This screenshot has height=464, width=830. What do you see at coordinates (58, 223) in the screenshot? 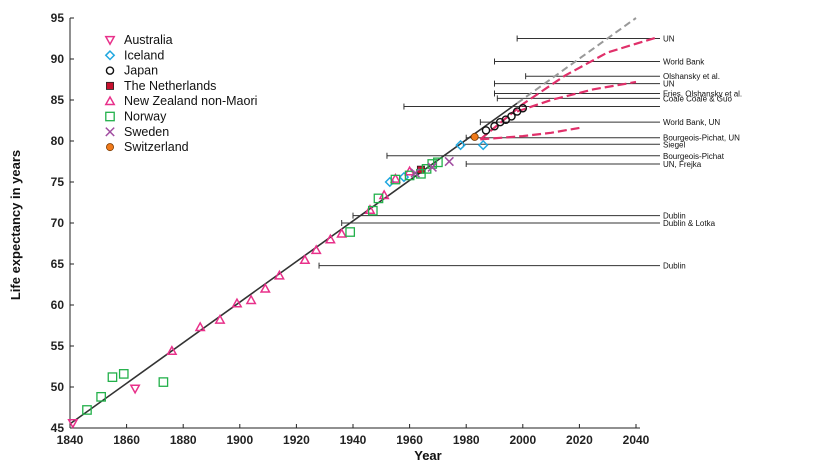
I see `y-tick-label: 70` at bounding box center [58, 223].